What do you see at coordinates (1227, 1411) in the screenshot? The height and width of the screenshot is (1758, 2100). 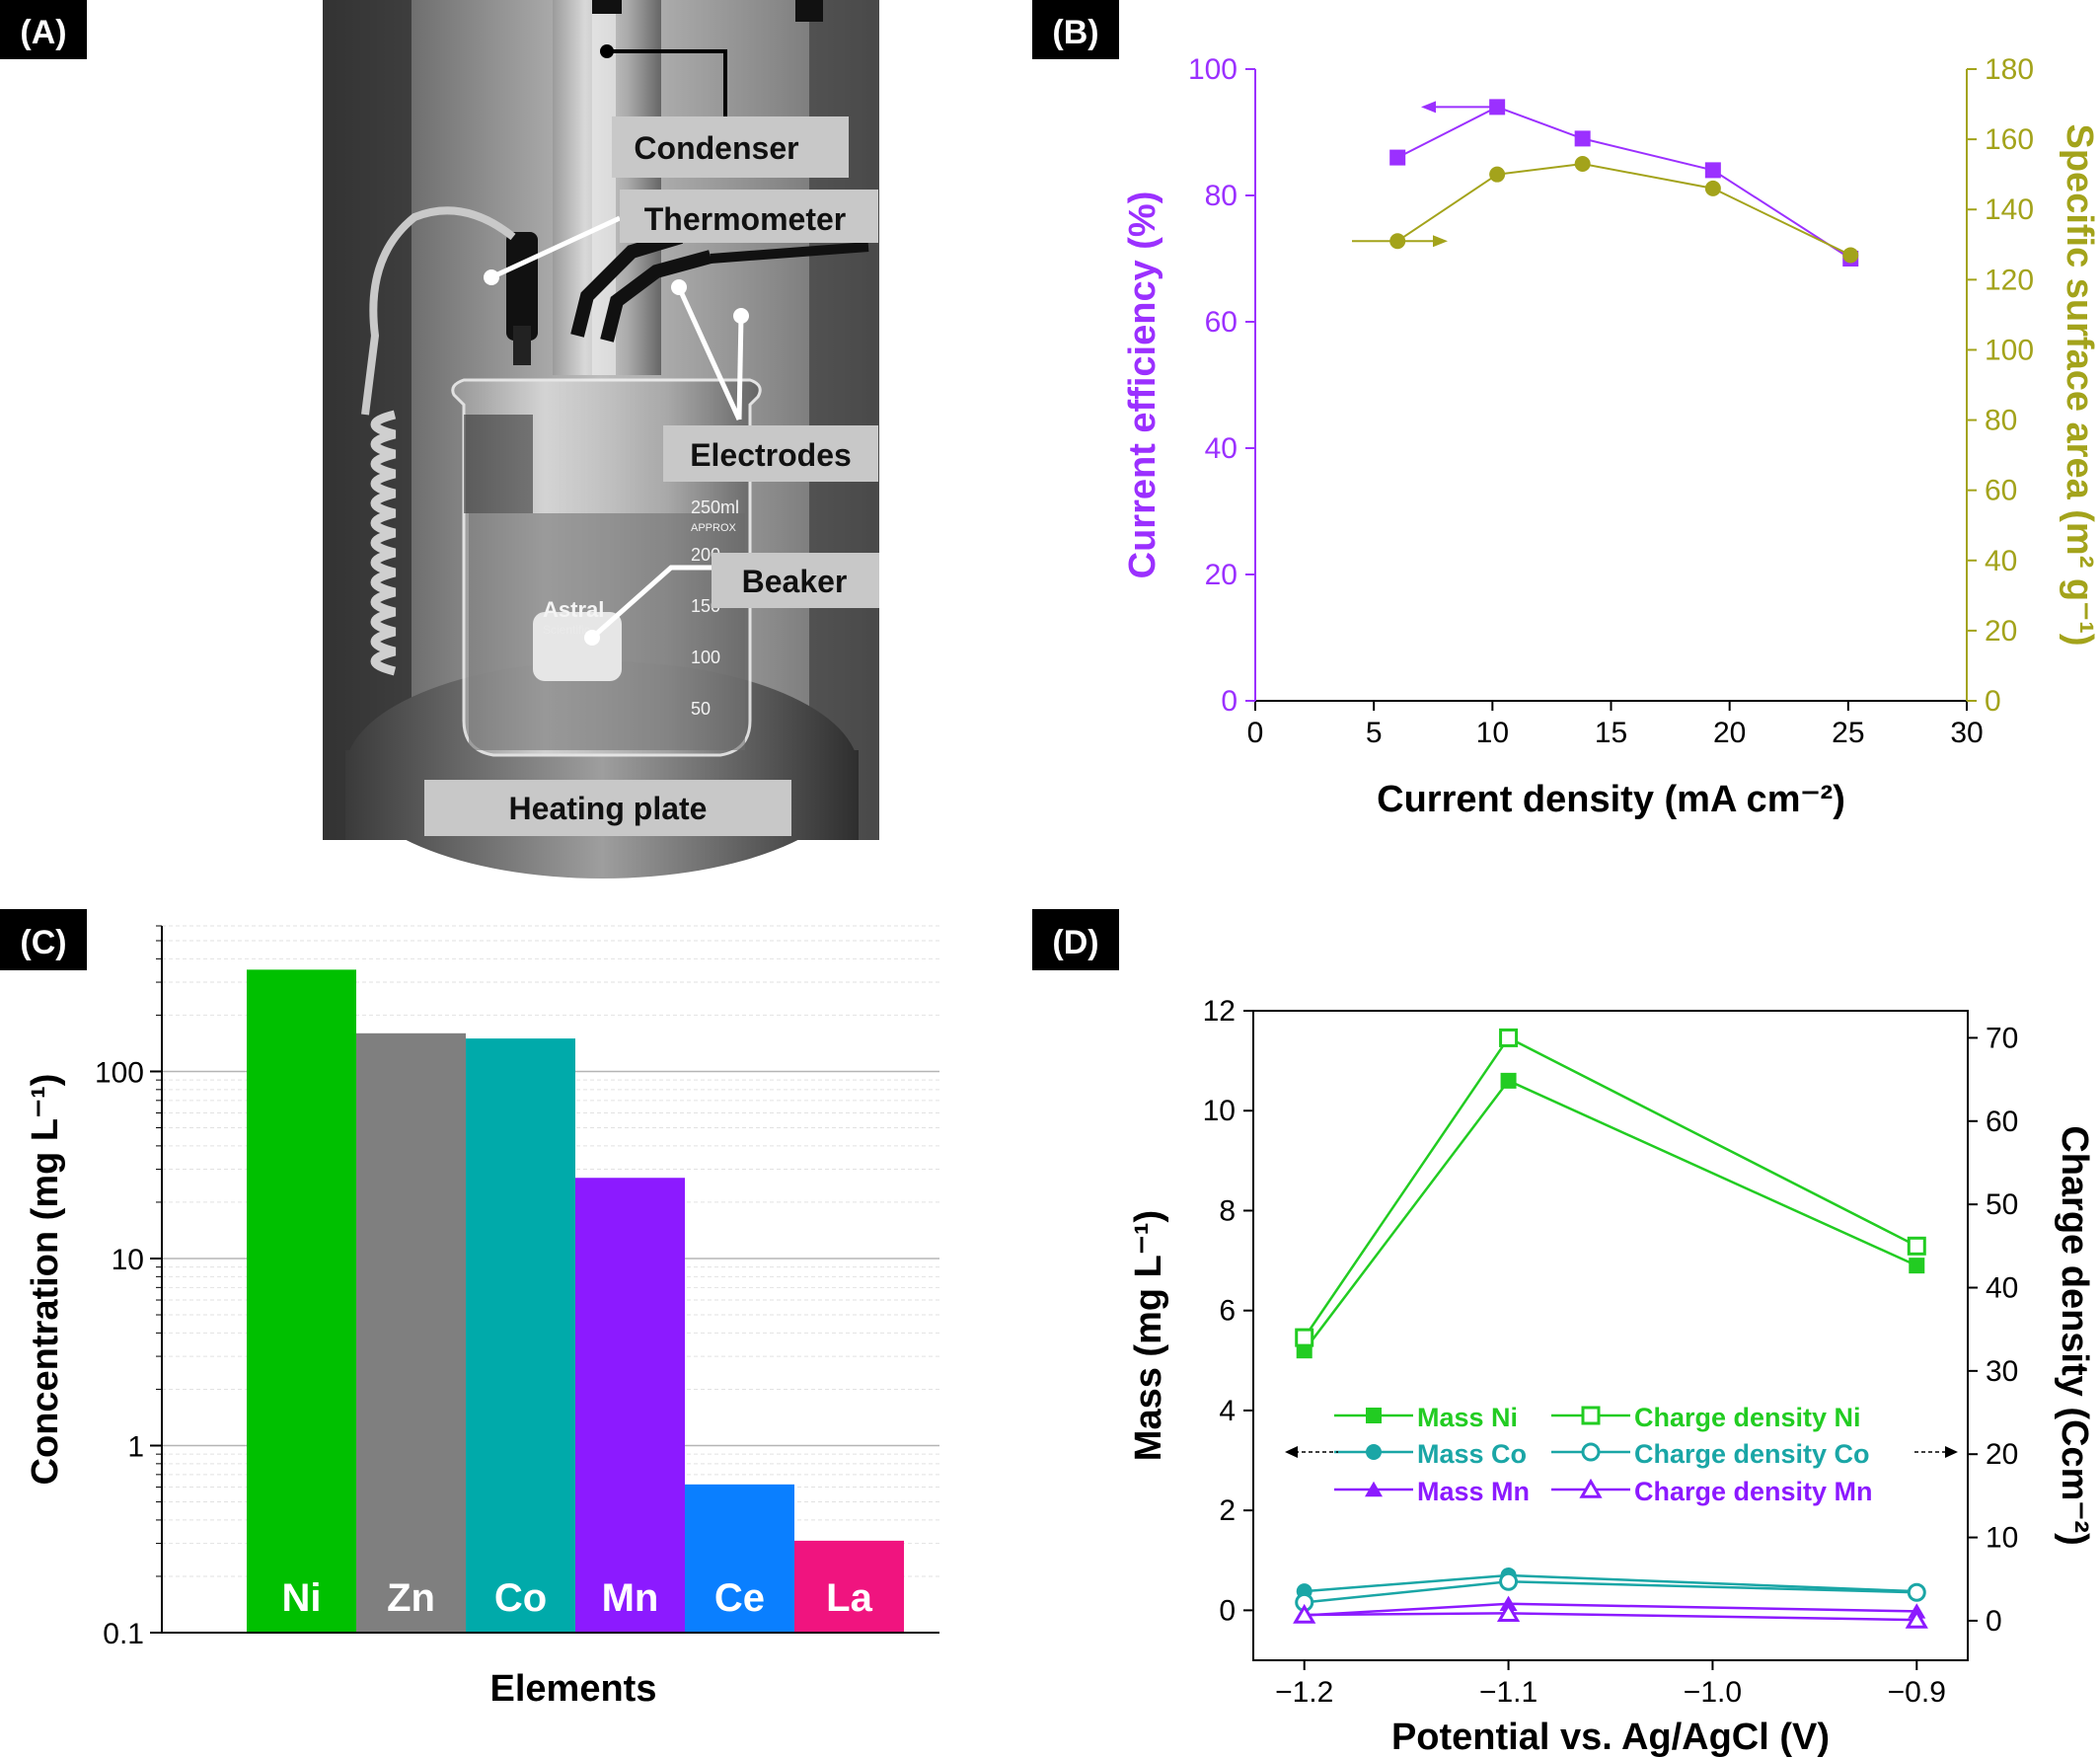 I see `y-tick-label-left: 4` at bounding box center [1227, 1411].